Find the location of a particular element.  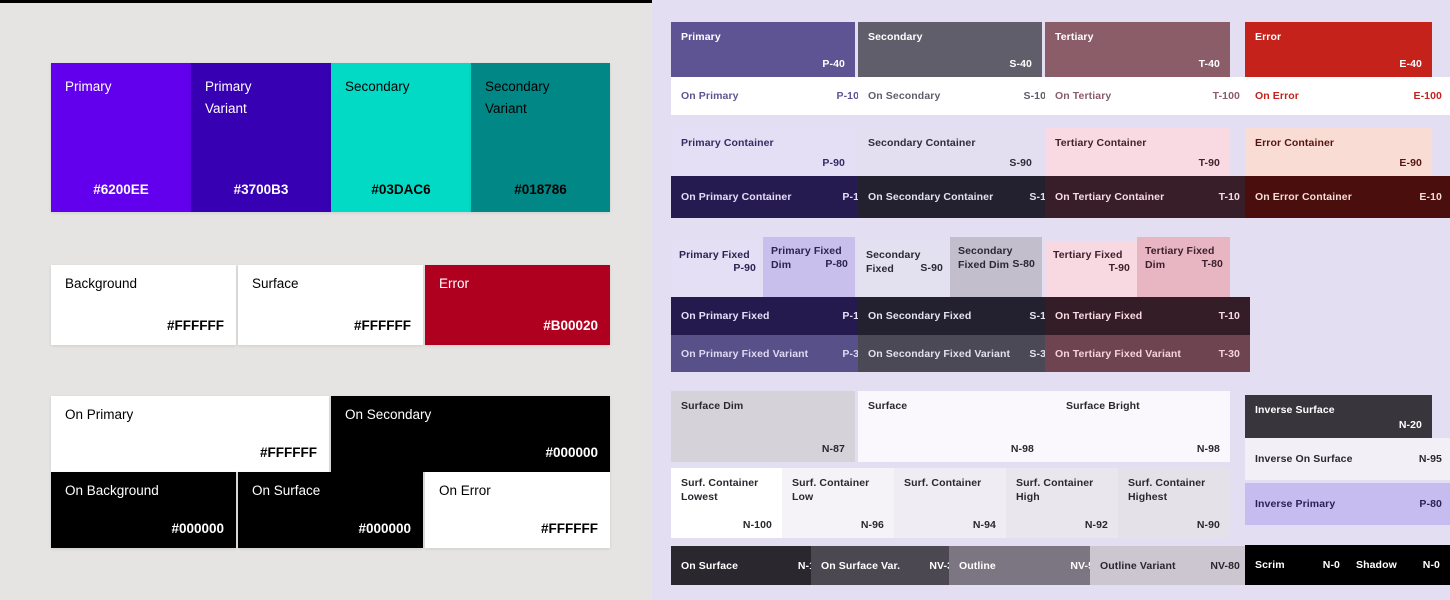

tone-code: S-40 is located at coordinates (1020, 64).